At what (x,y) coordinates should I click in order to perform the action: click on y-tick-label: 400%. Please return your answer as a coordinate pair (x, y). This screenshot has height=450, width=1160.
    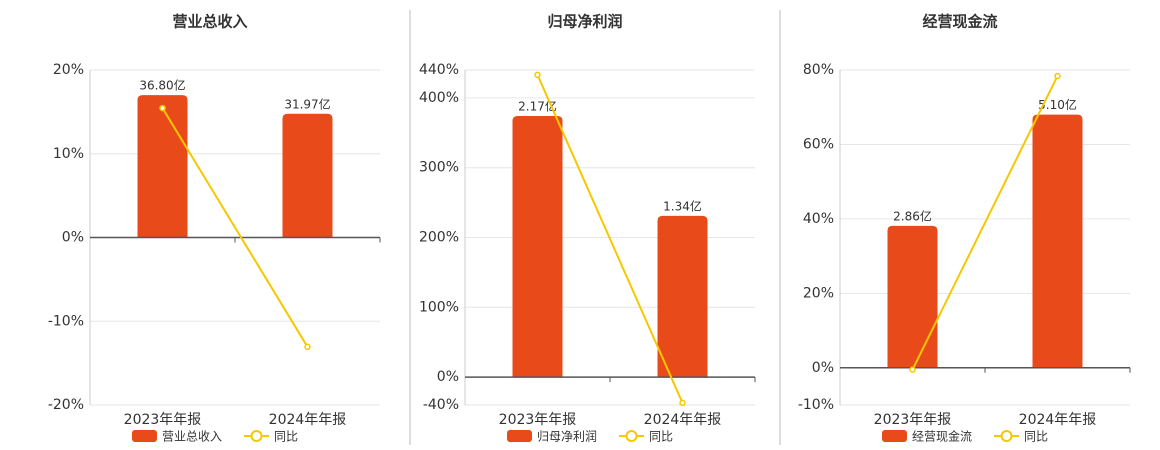
    Looking at the image, I should click on (439, 98).